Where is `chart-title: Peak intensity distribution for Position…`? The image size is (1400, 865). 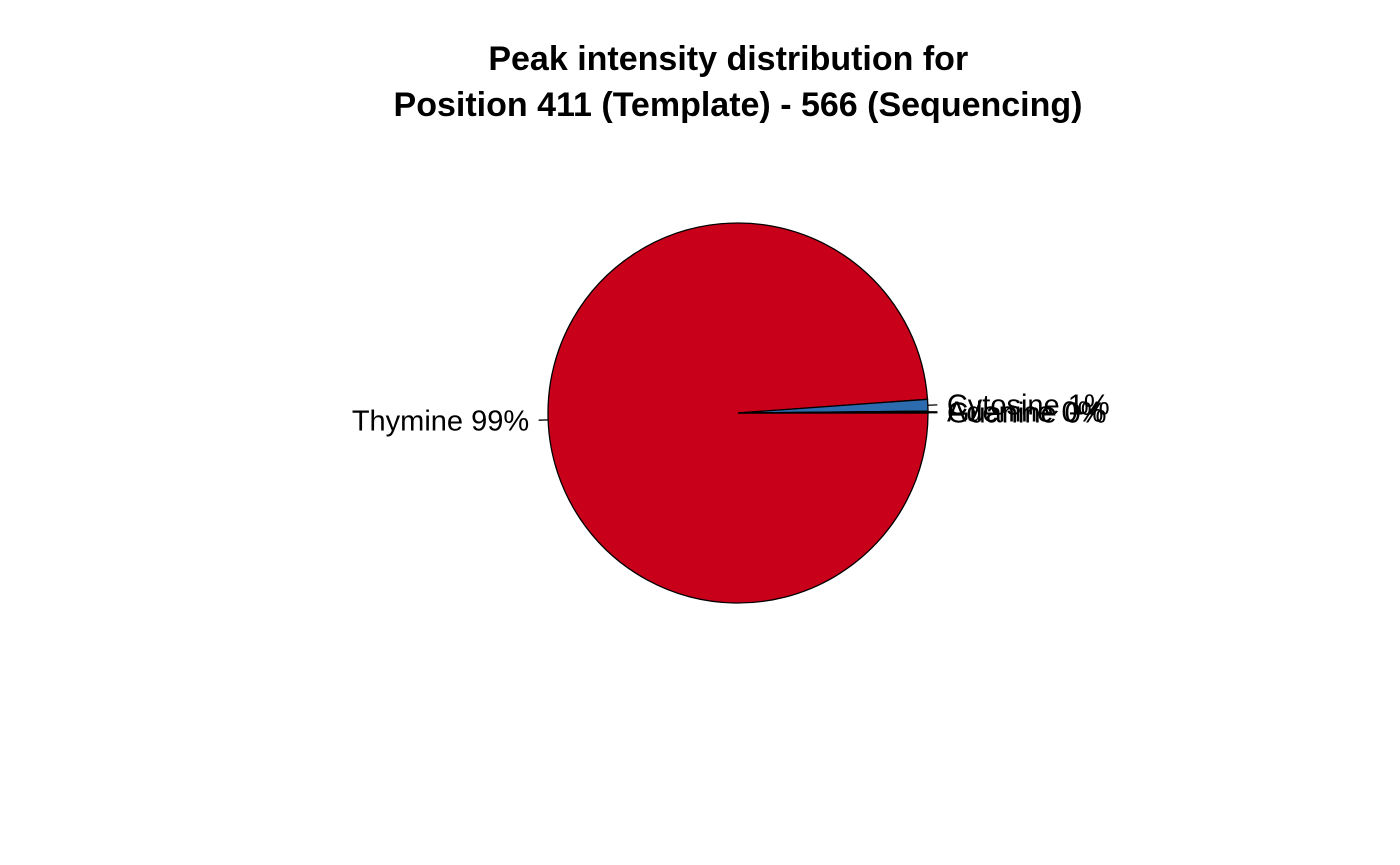 chart-title: Peak intensity distribution for Position… is located at coordinates (738, 82).